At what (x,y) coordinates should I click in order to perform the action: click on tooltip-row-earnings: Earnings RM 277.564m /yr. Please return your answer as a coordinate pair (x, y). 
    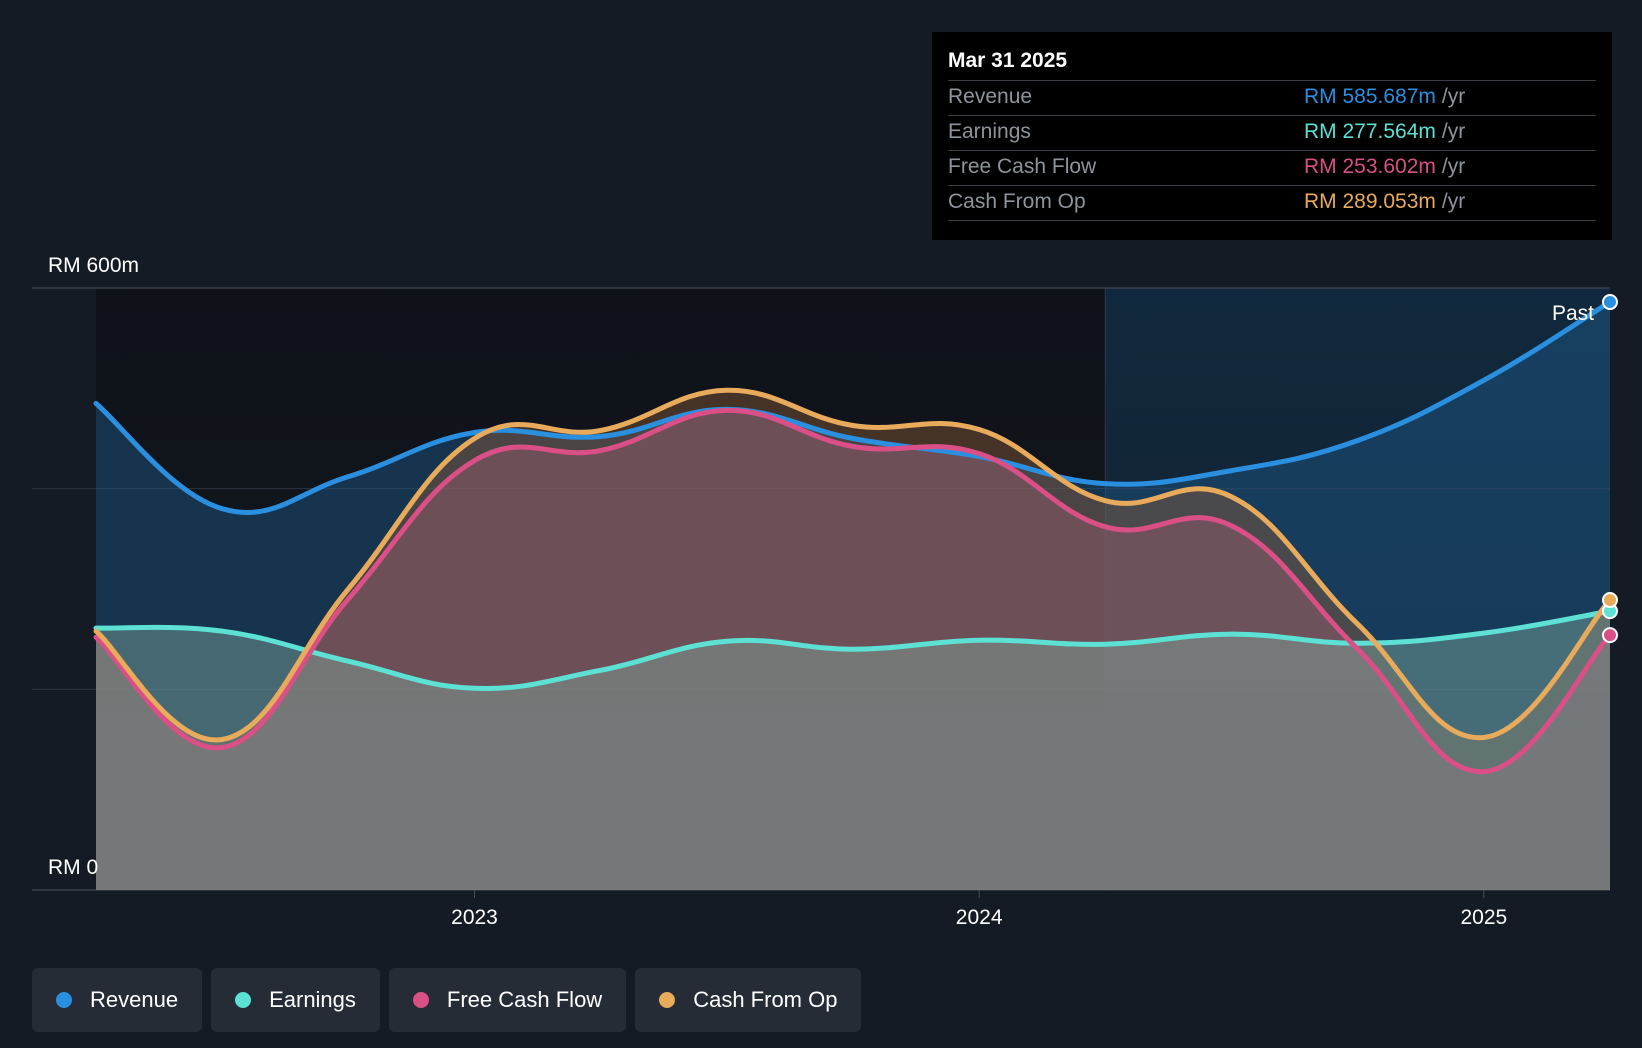
    Looking at the image, I should click on (1272, 133).